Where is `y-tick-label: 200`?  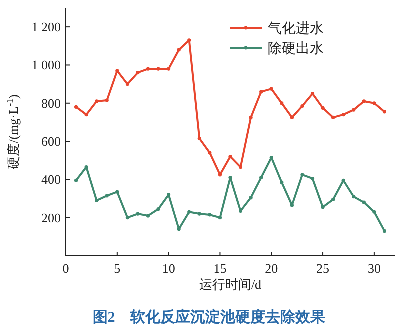
y-tick-label: 200 is located at coordinates (51, 218).